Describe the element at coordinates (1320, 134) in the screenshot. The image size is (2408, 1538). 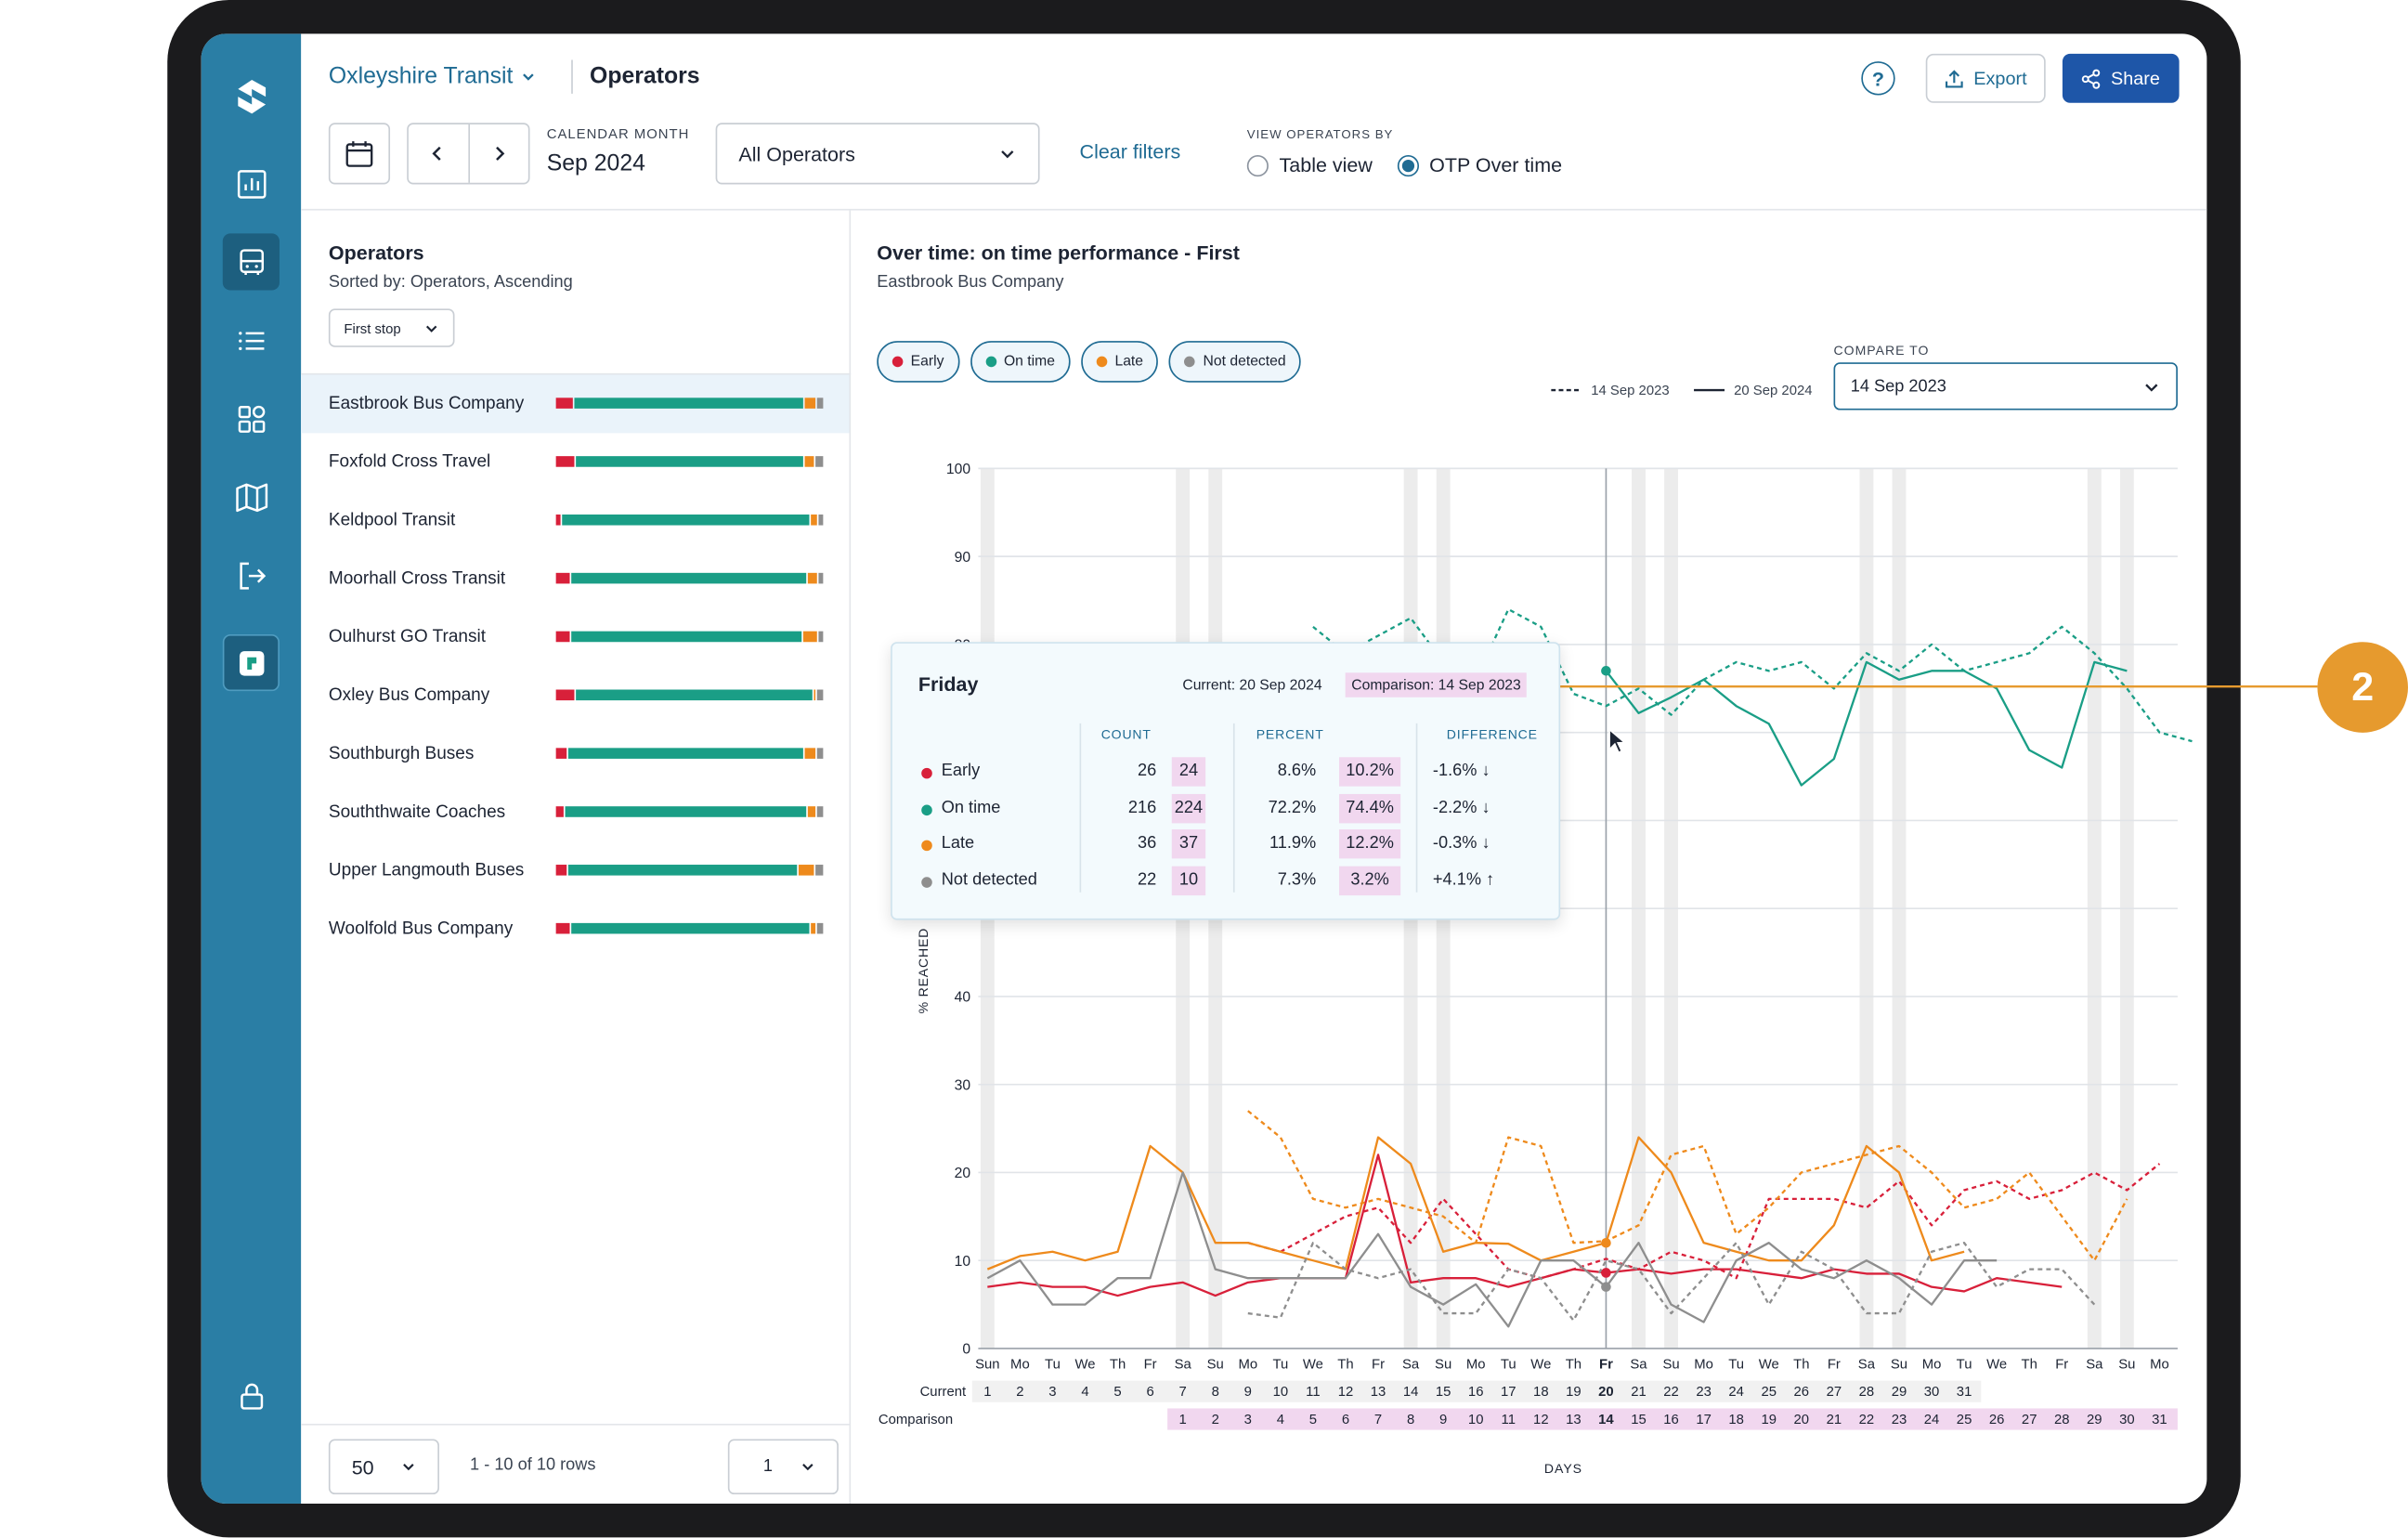
I see `view-by-label: VIEW OPERATORS BY` at that location.